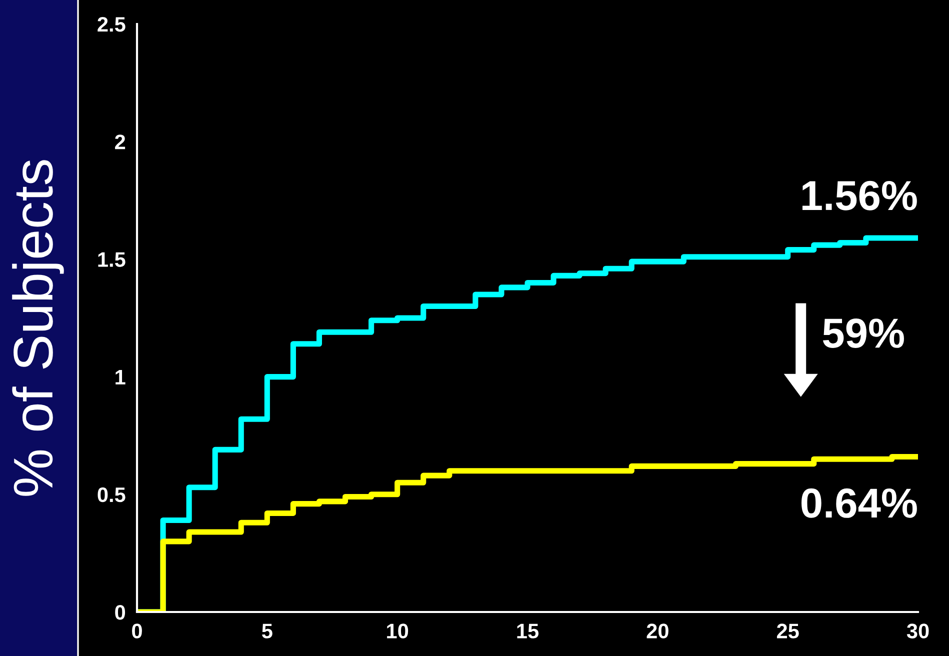 This screenshot has width=949, height=656. What do you see at coordinates (917, 631) in the screenshot?
I see `x-tick-label: 30` at bounding box center [917, 631].